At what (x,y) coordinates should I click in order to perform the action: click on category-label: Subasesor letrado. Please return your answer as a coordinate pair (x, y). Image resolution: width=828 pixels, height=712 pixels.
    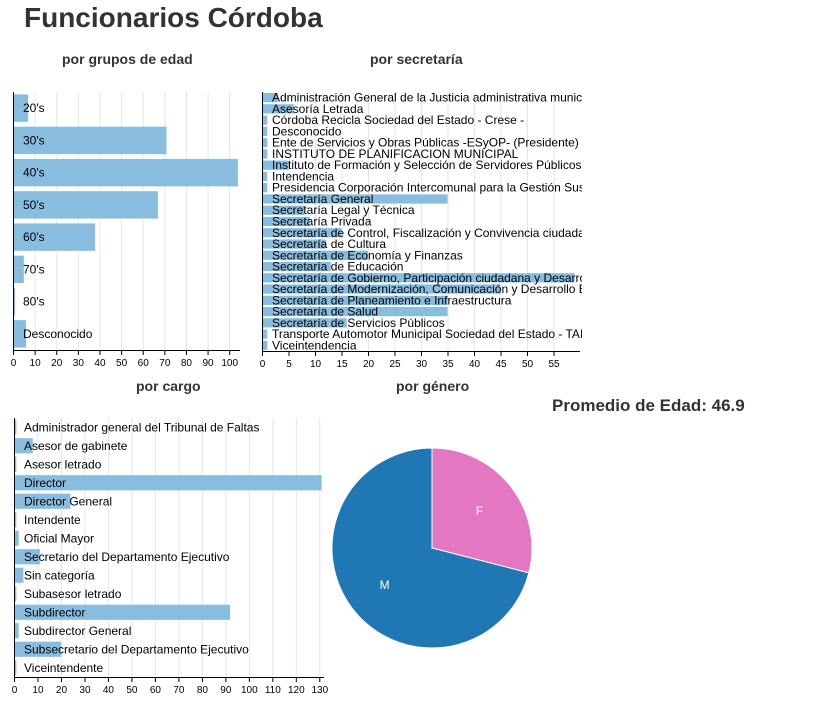
    Looking at the image, I should click on (73, 594).